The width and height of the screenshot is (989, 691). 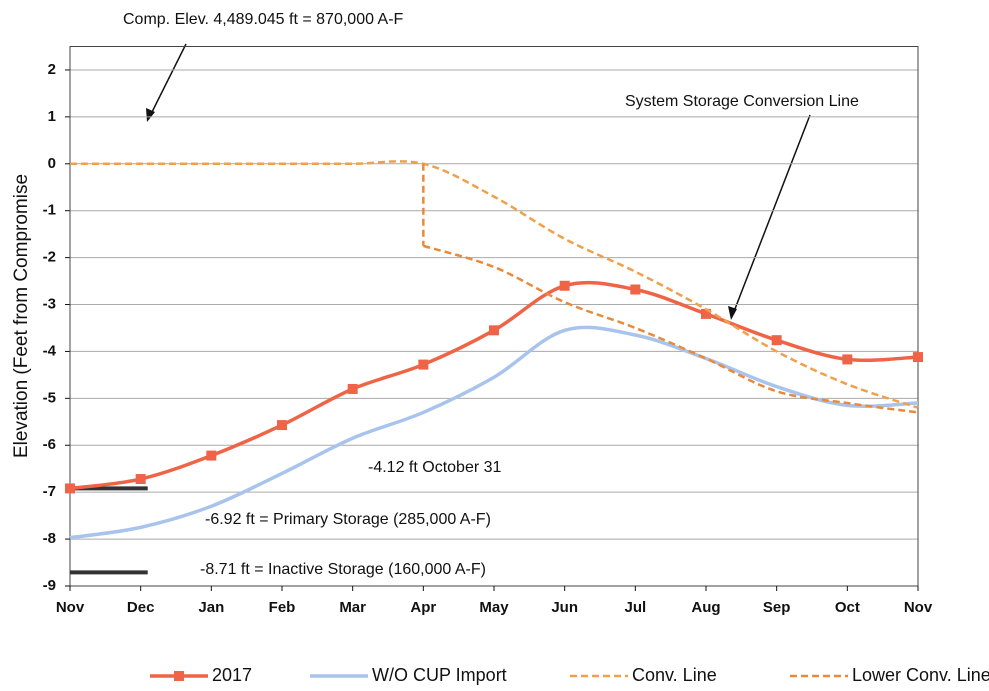 What do you see at coordinates (49, 257) in the screenshot?
I see `y-tick-label: -2` at bounding box center [49, 257].